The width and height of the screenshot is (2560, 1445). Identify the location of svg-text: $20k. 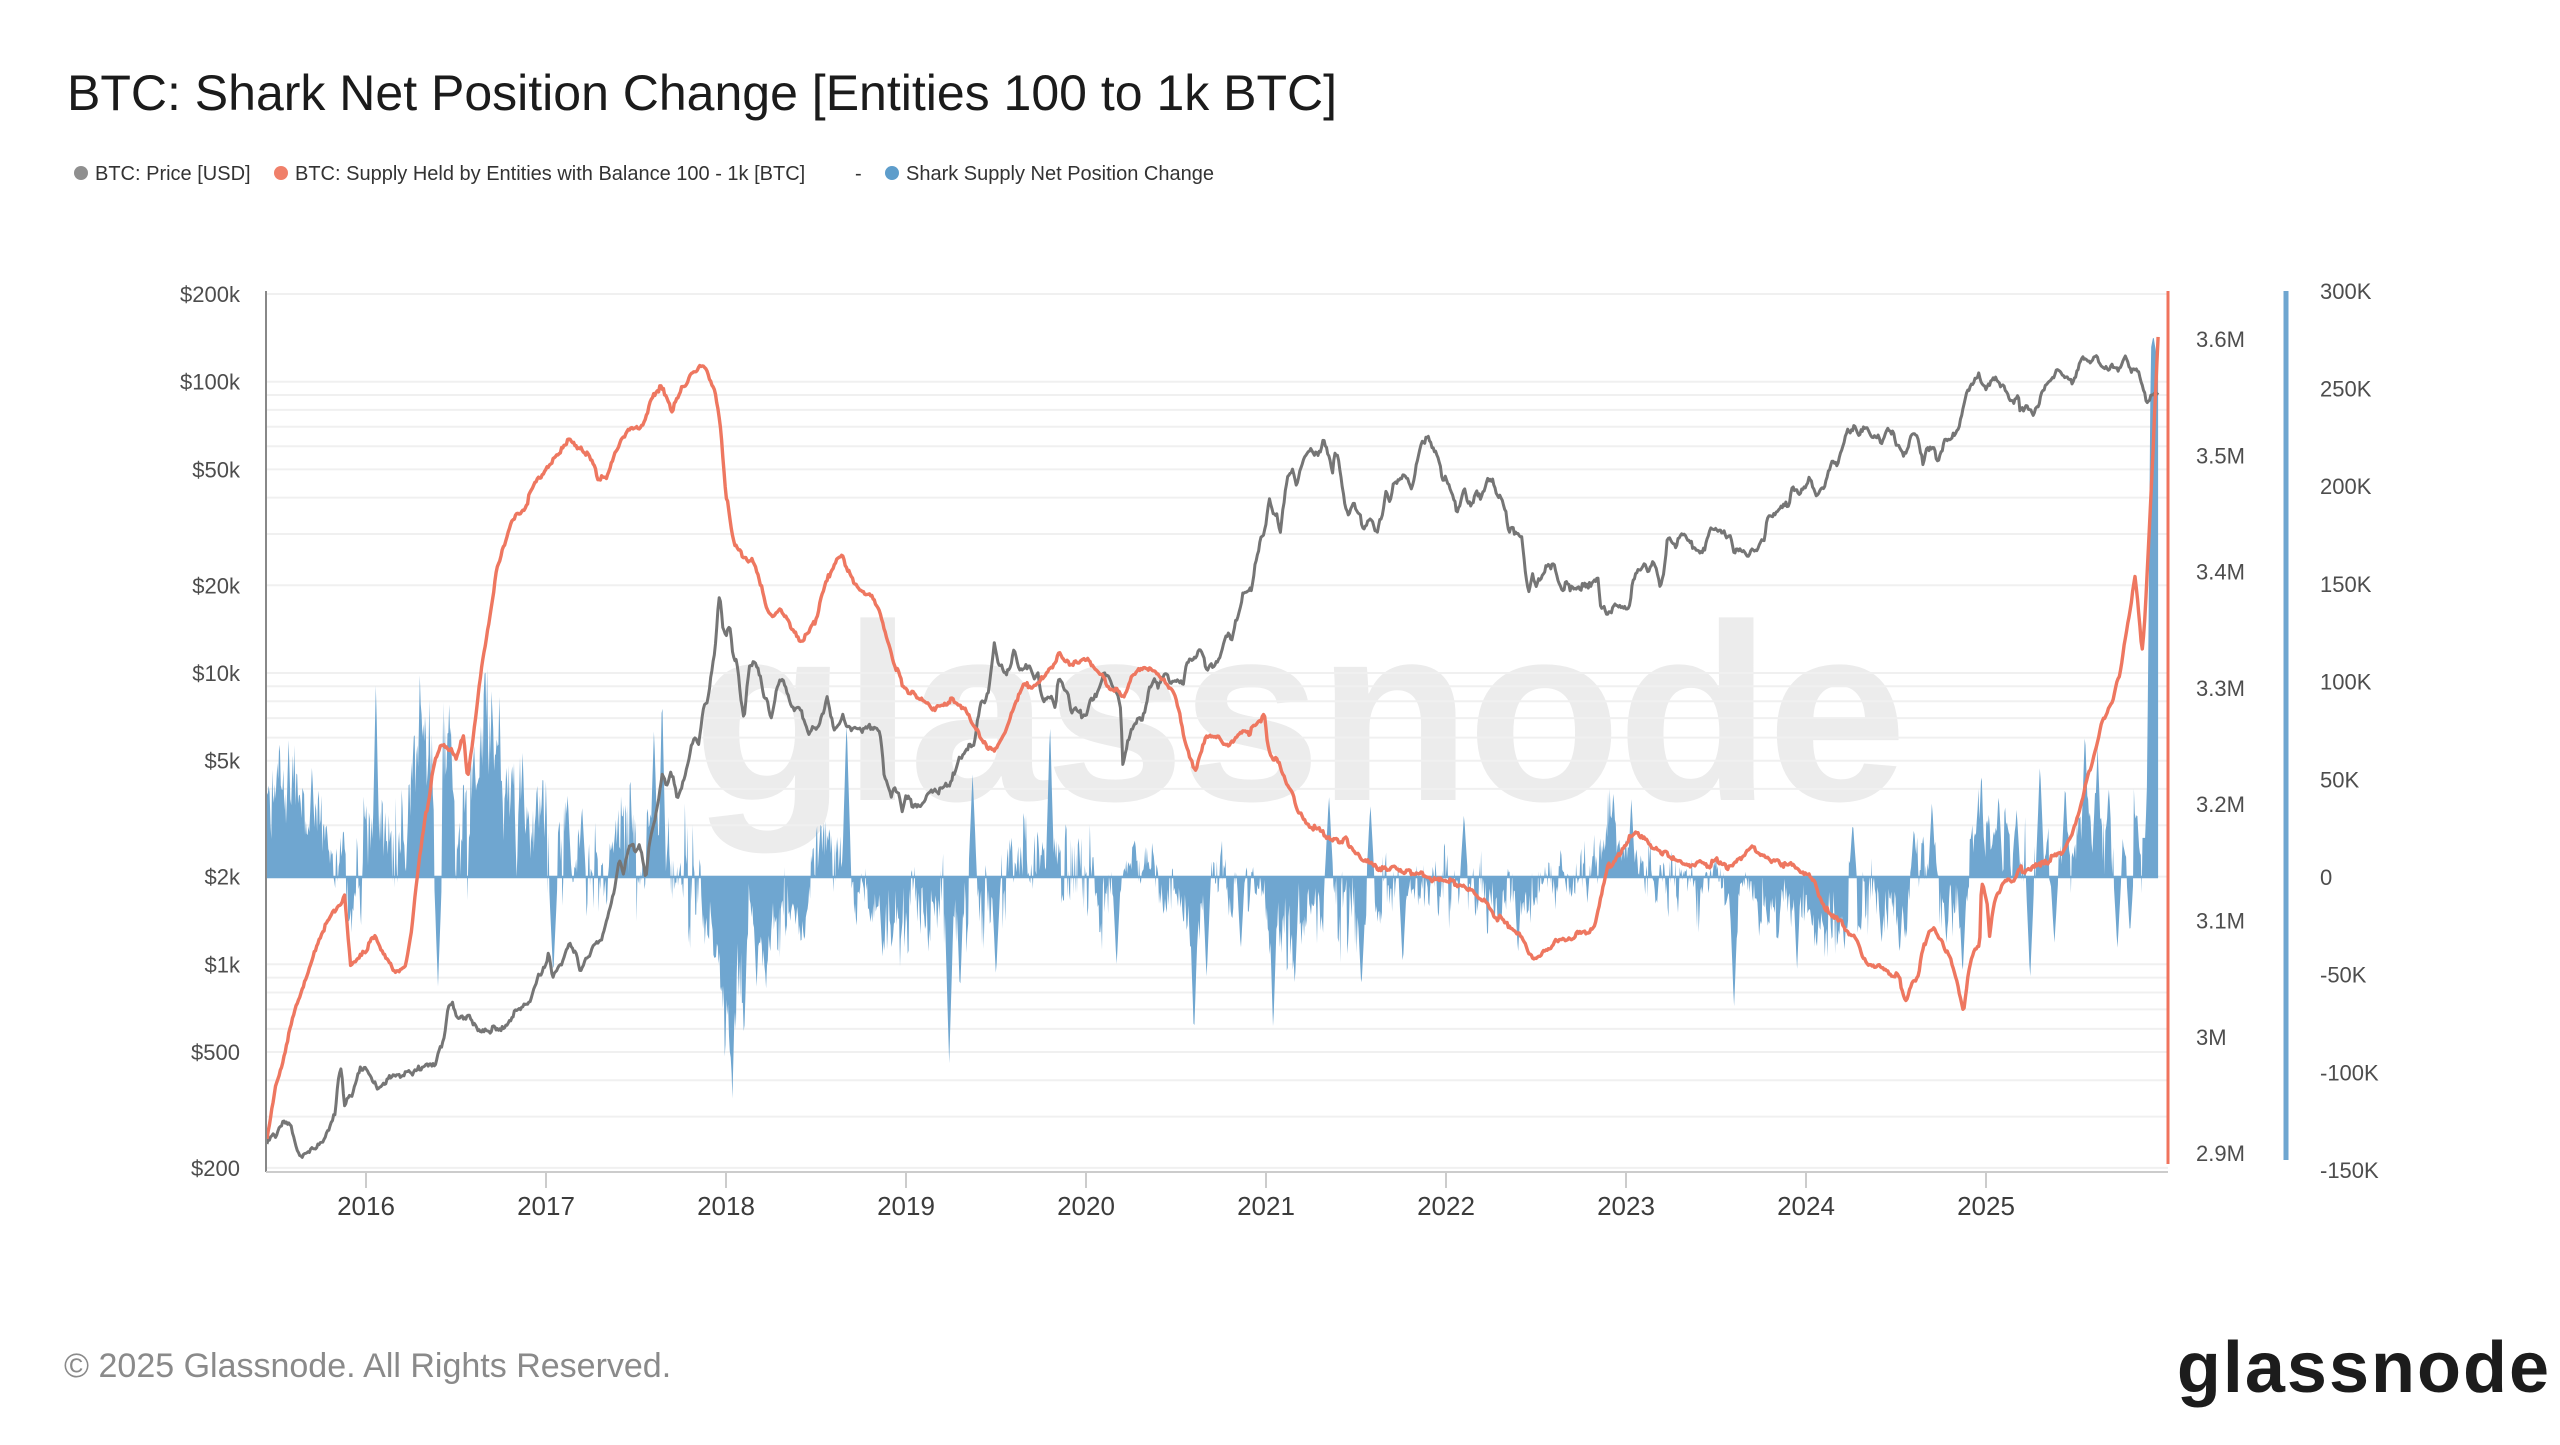
(216, 585).